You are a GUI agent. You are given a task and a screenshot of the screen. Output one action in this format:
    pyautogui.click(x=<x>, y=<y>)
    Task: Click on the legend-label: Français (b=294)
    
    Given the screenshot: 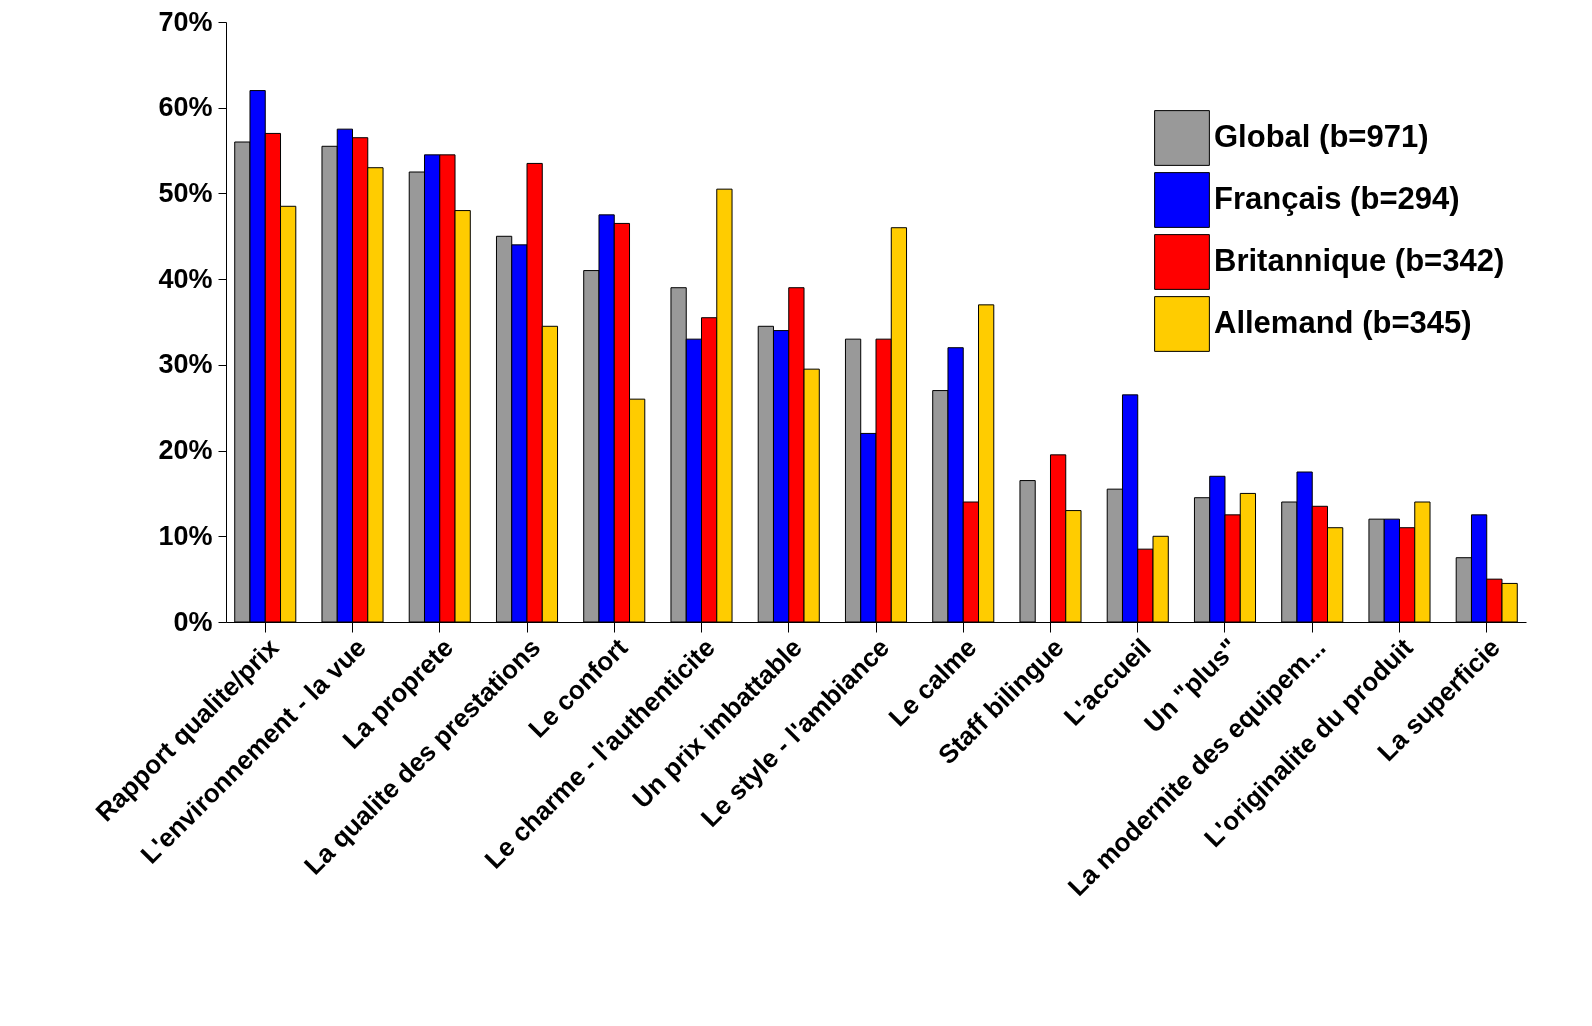 What is the action you would take?
    pyautogui.click(x=1337, y=198)
    